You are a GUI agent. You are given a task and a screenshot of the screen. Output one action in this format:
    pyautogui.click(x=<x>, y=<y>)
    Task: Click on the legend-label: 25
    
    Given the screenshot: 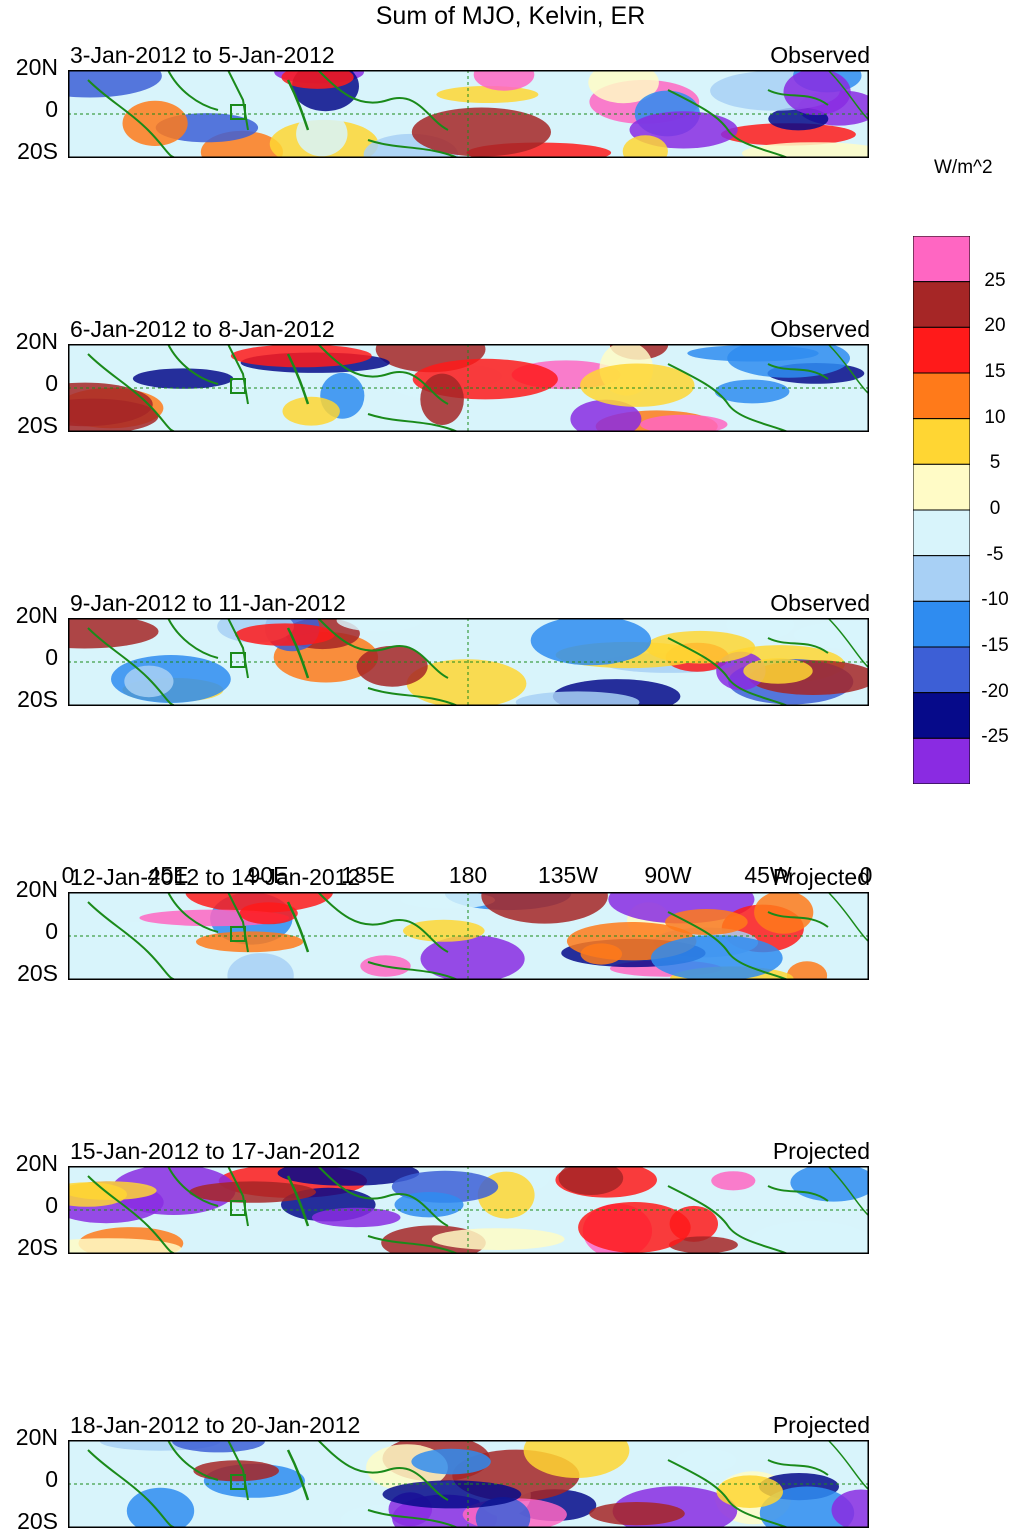 What is the action you would take?
    pyautogui.click(x=995, y=280)
    